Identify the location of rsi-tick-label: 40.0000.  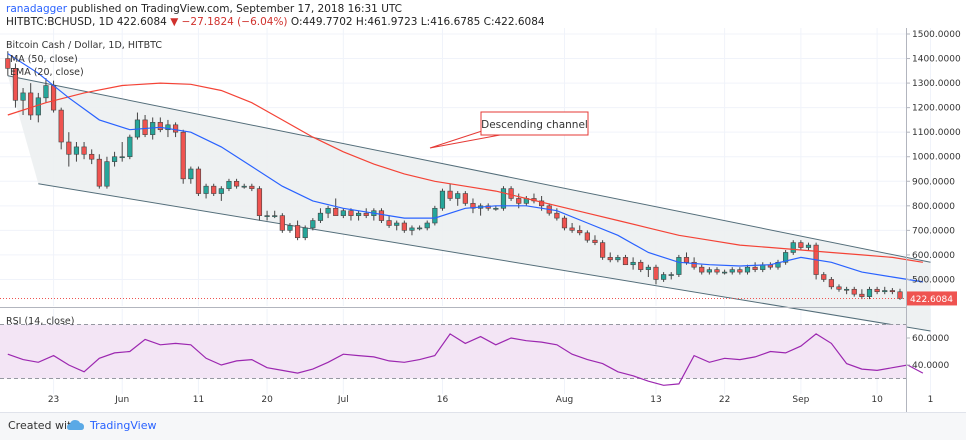
(930, 366).